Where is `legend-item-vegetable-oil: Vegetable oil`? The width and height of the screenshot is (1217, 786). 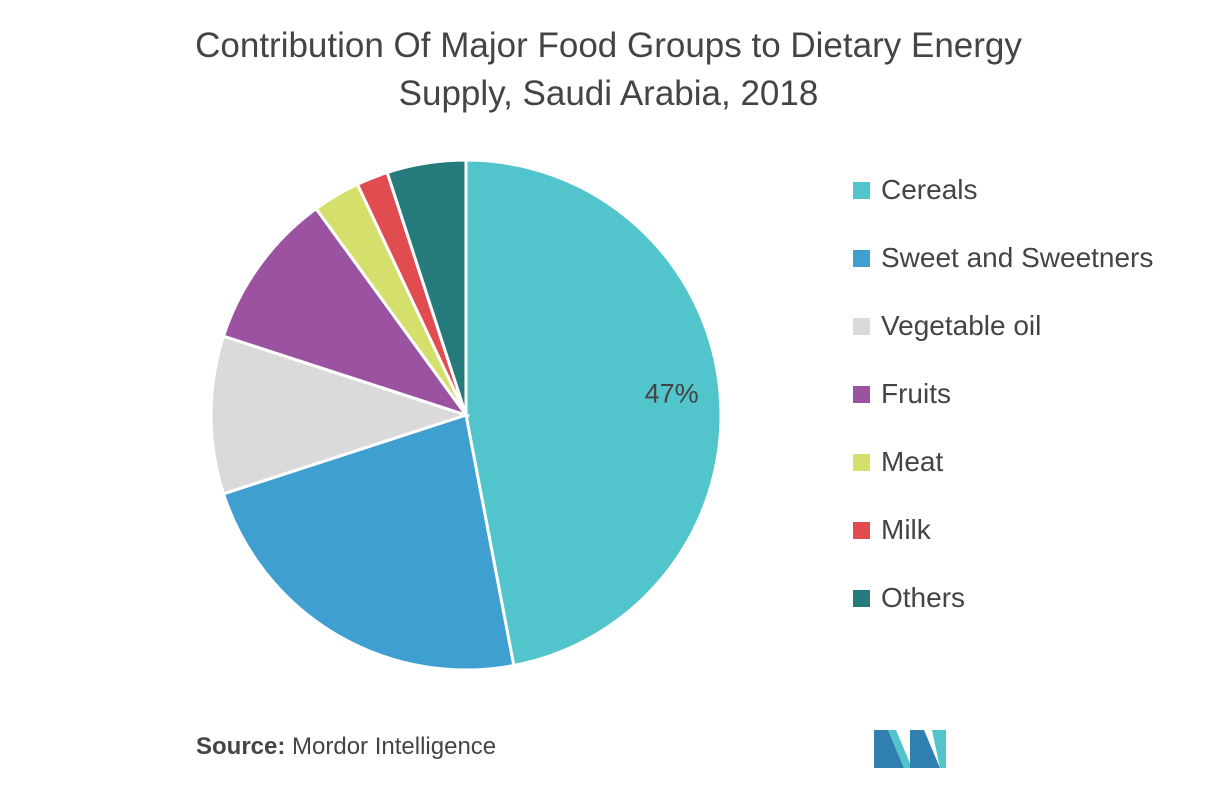
legend-item-vegetable-oil: Vegetable oil is located at coordinates (1003, 340).